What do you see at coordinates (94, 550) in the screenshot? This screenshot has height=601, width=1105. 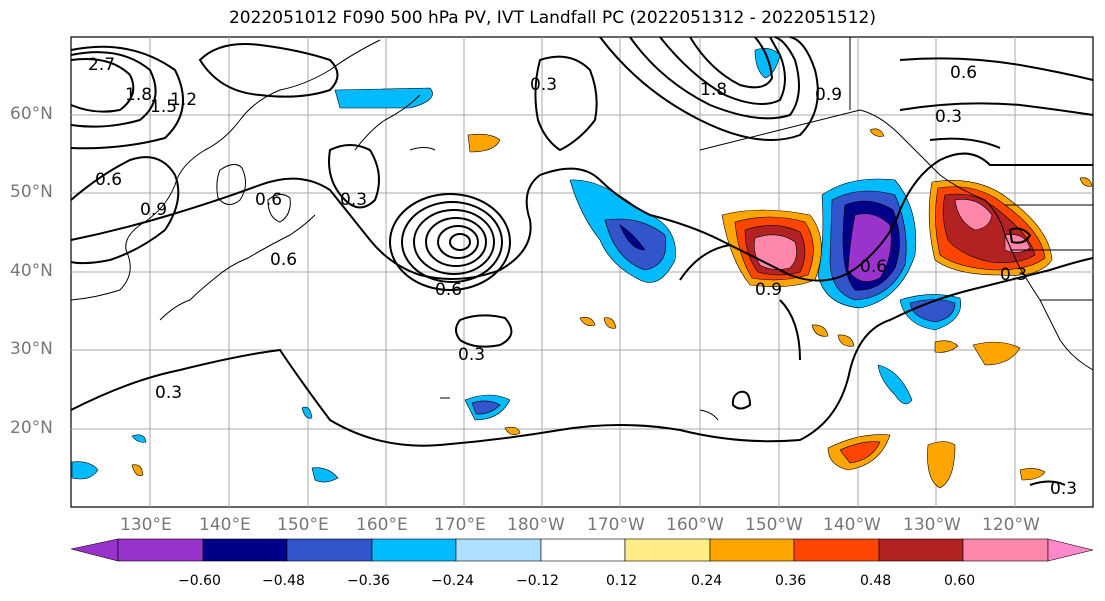 I see `colorbar-extend-low` at bounding box center [94, 550].